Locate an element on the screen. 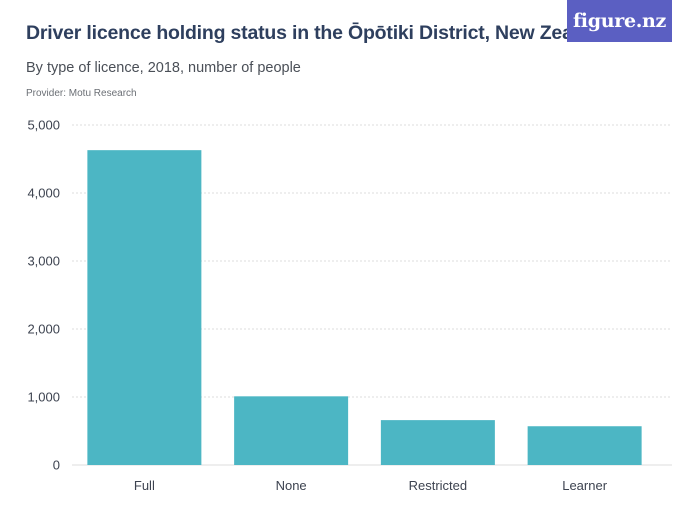  y-tick-label: 1,000 is located at coordinates (43, 397).